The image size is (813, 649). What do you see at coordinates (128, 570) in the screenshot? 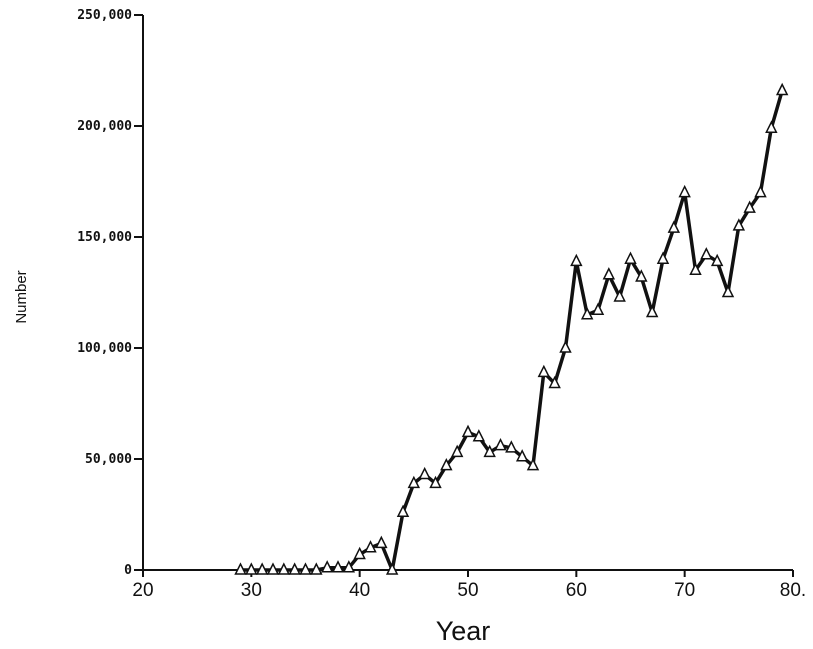
I see `y-tick-label: 0` at bounding box center [128, 570].